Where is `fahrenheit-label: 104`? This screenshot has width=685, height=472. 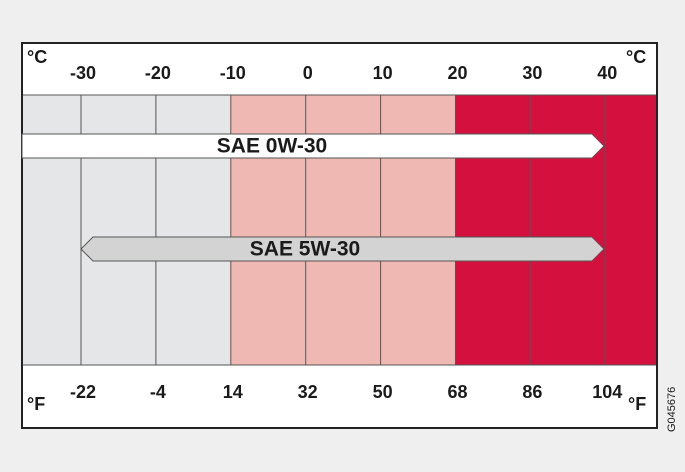 fahrenheit-label: 104 is located at coordinates (607, 392).